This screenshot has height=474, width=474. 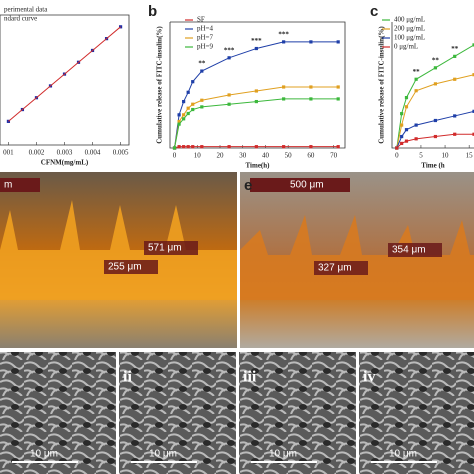 What do you see at coordinates (374, 11) in the screenshot?
I see `panel-label: c` at bounding box center [374, 11].